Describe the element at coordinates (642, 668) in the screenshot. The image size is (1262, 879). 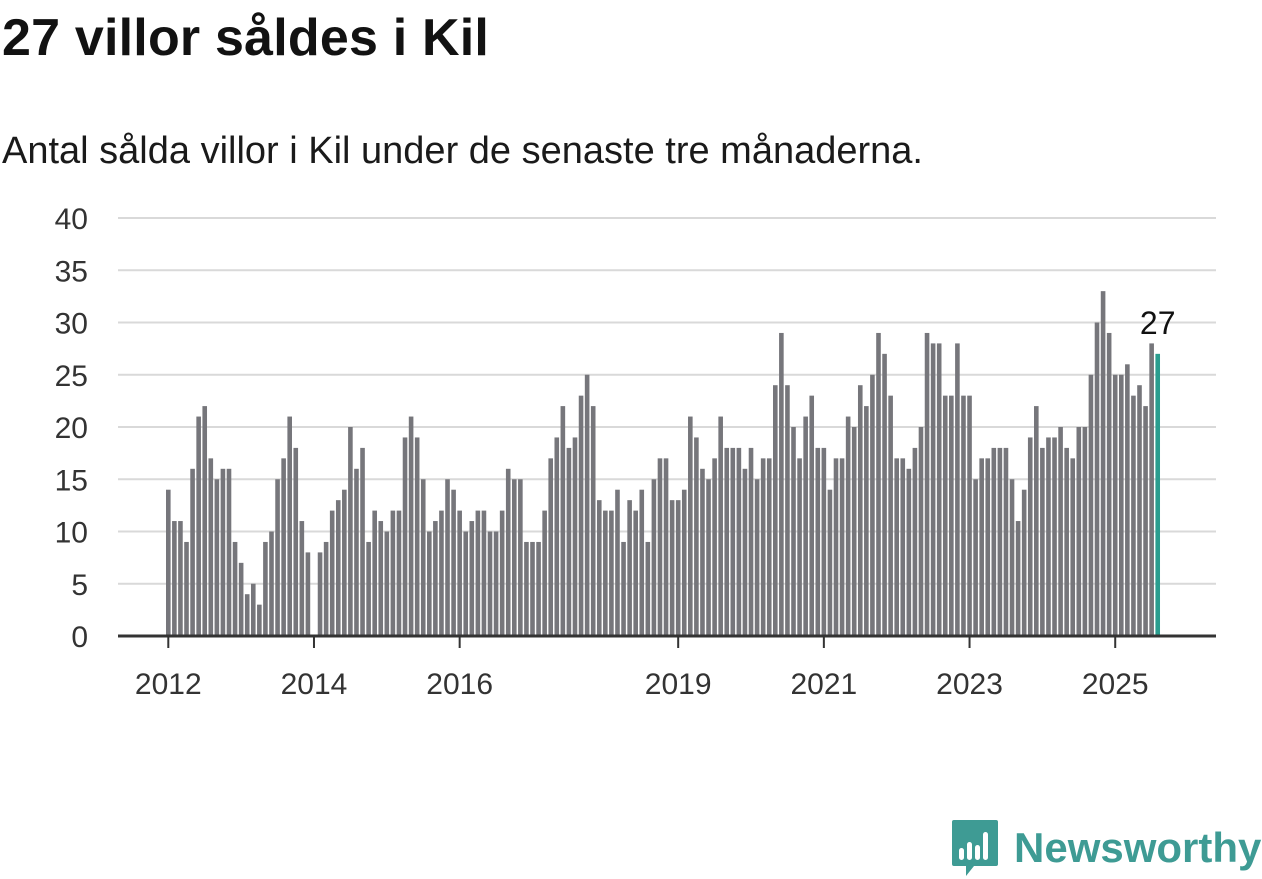
I see `x-axis-ticks: 2012 2014 2016 2019 2021 2023 2025` at that location.